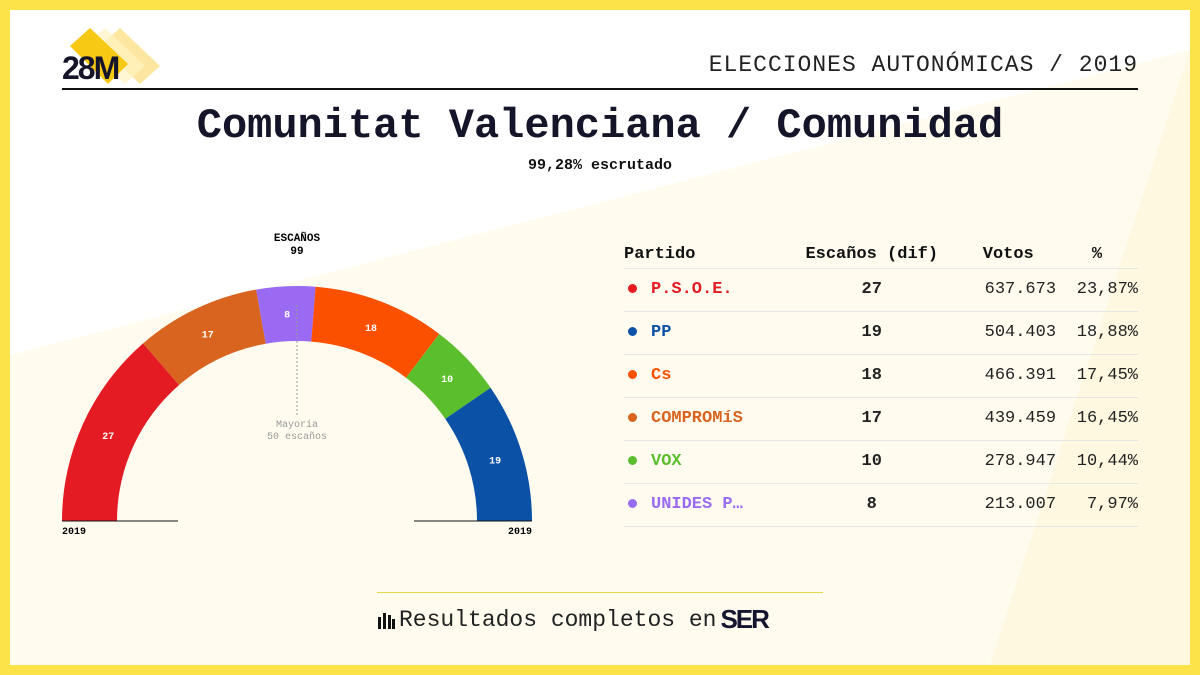 Image resolution: width=1200 pixels, height=675 pixels. What do you see at coordinates (1097, 255) in the screenshot?
I see `col-pct: %` at bounding box center [1097, 255].